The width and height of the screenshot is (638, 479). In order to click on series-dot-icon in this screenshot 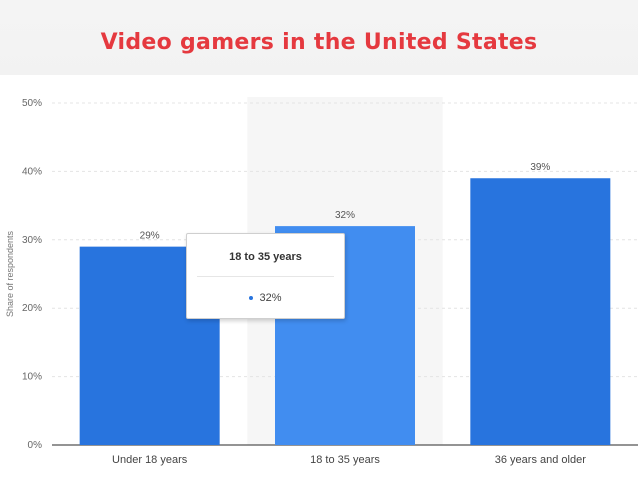, I will do `click(251, 298)`.